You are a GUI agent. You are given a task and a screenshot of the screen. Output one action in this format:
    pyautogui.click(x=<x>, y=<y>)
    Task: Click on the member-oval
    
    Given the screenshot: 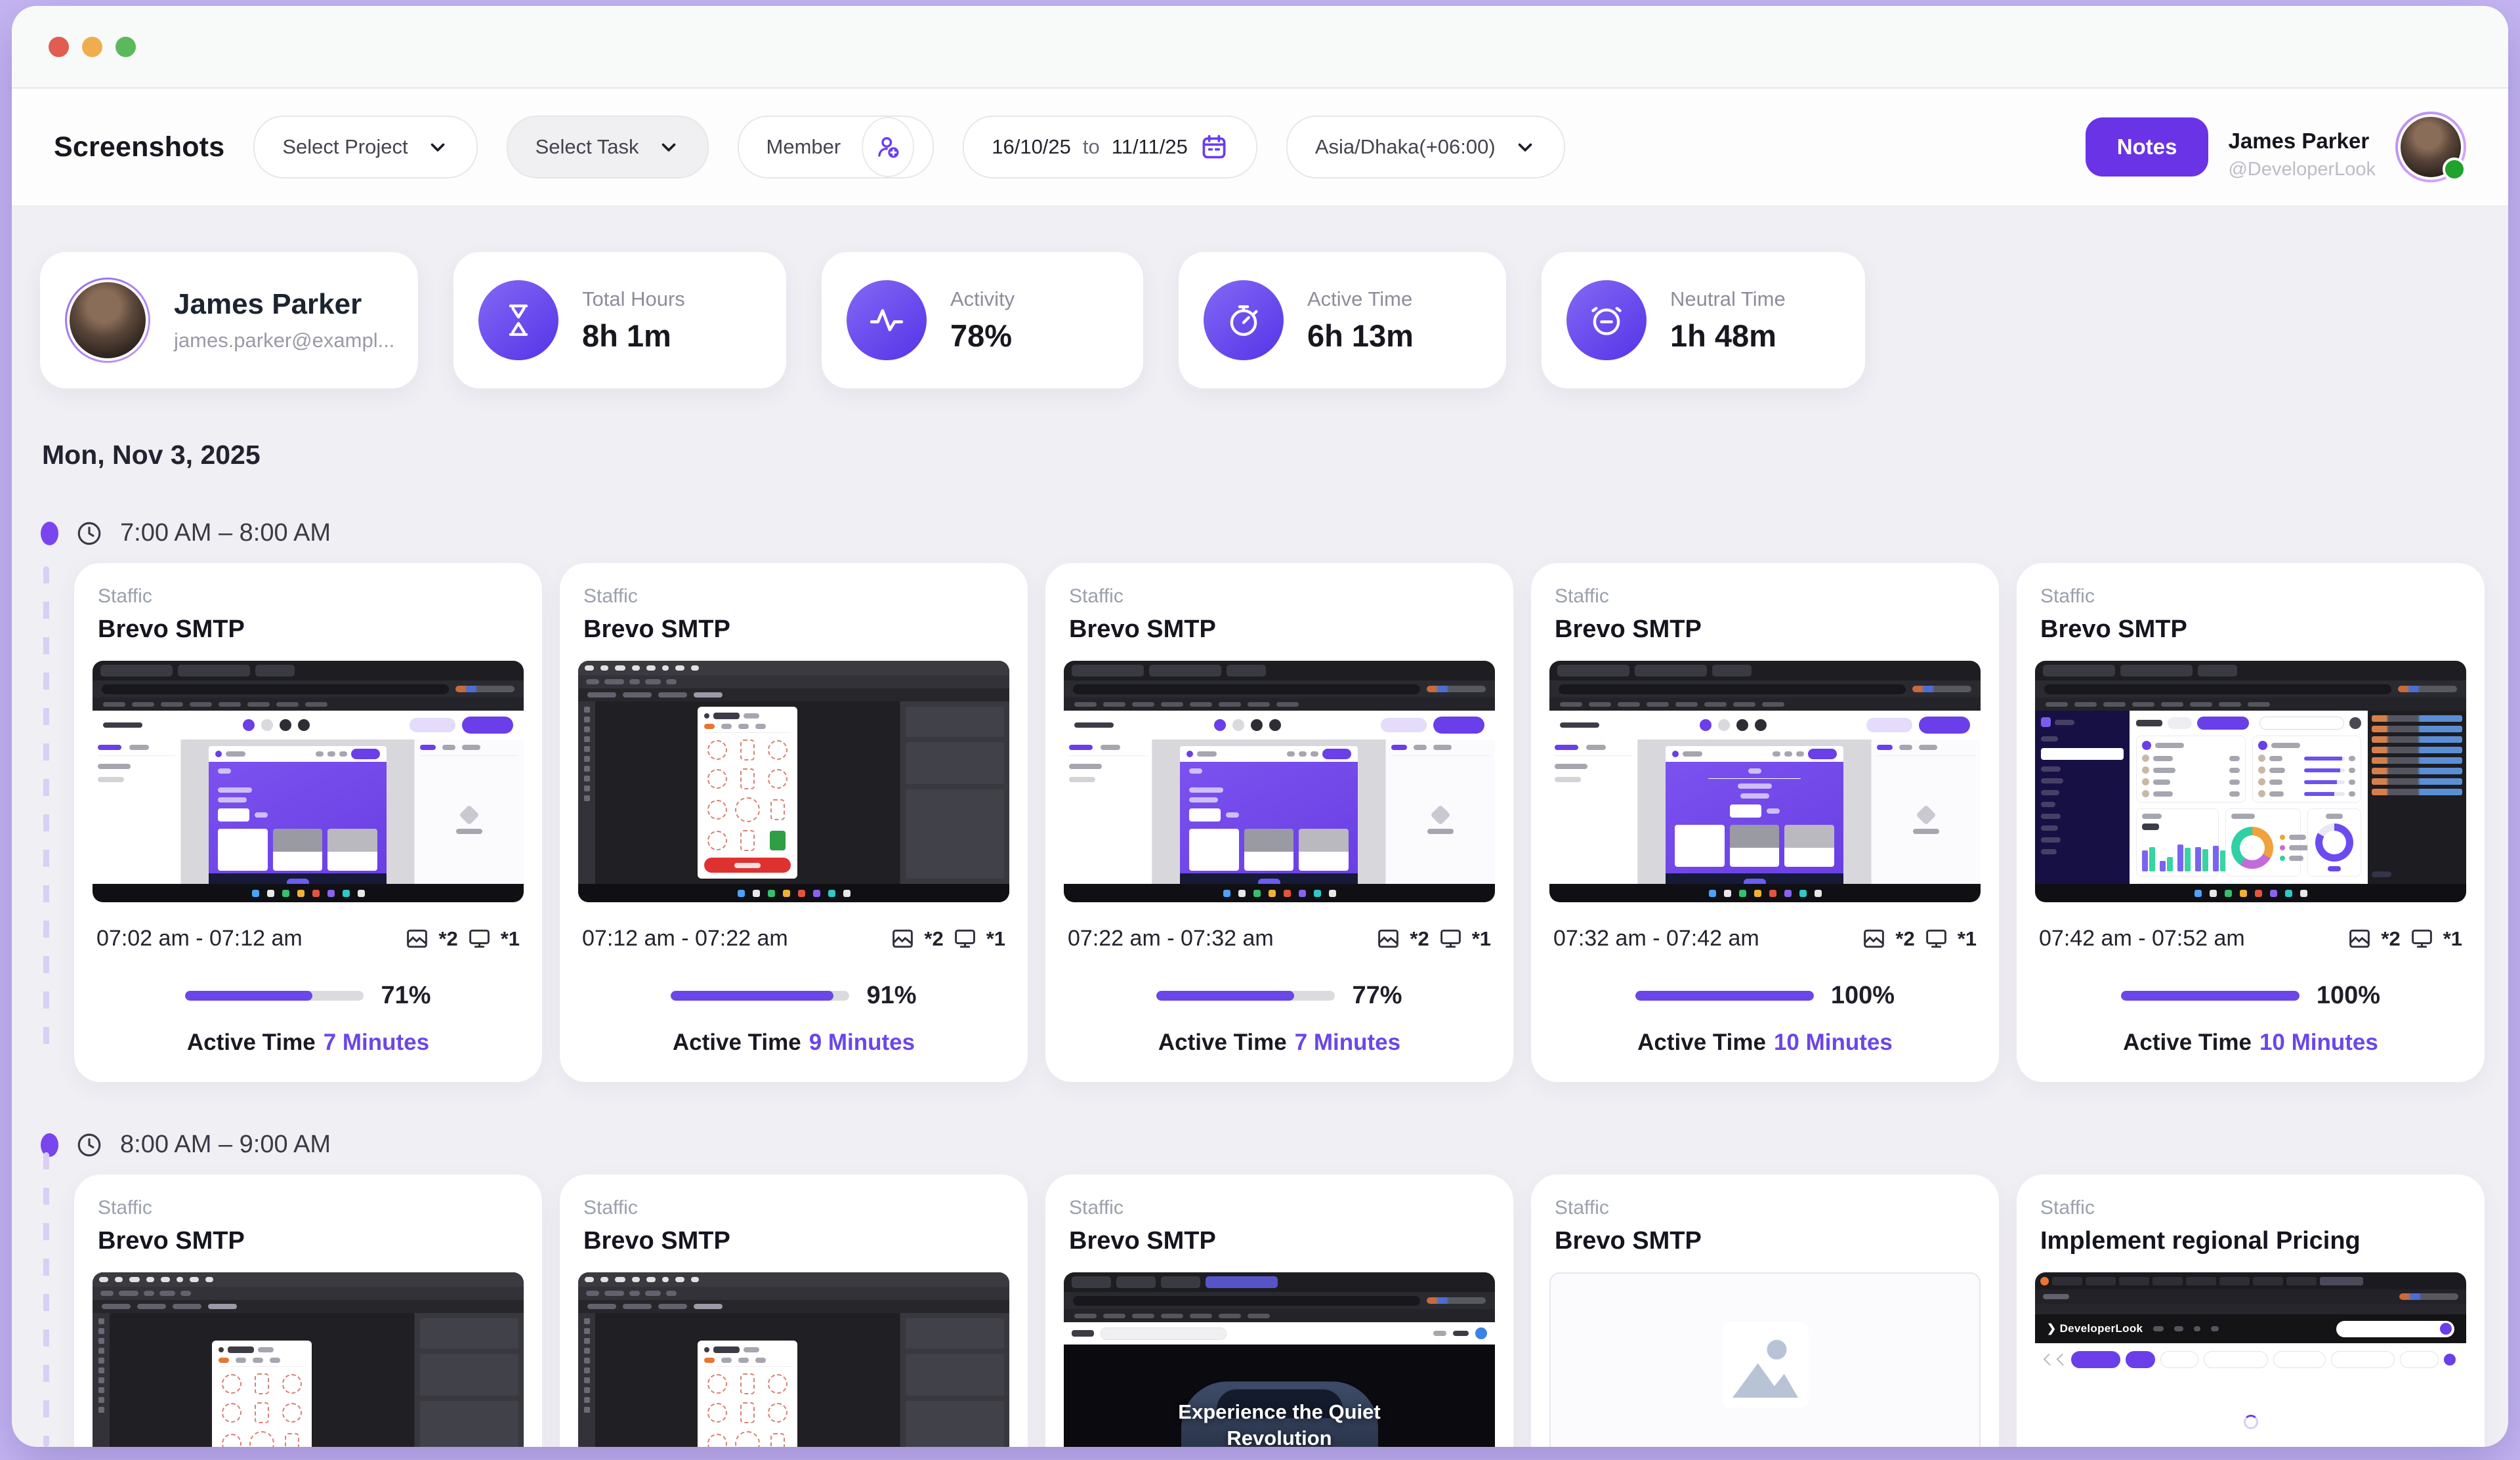 What is the action you would take?
    pyautogui.click(x=888, y=147)
    